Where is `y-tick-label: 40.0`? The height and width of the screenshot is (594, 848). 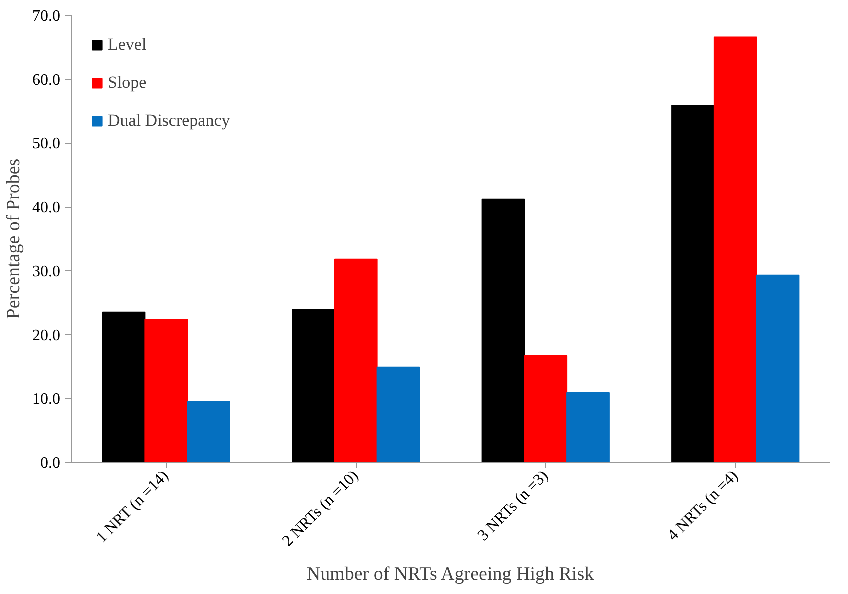 y-tick-label: 40.0 is located at coordinates (46, 208).